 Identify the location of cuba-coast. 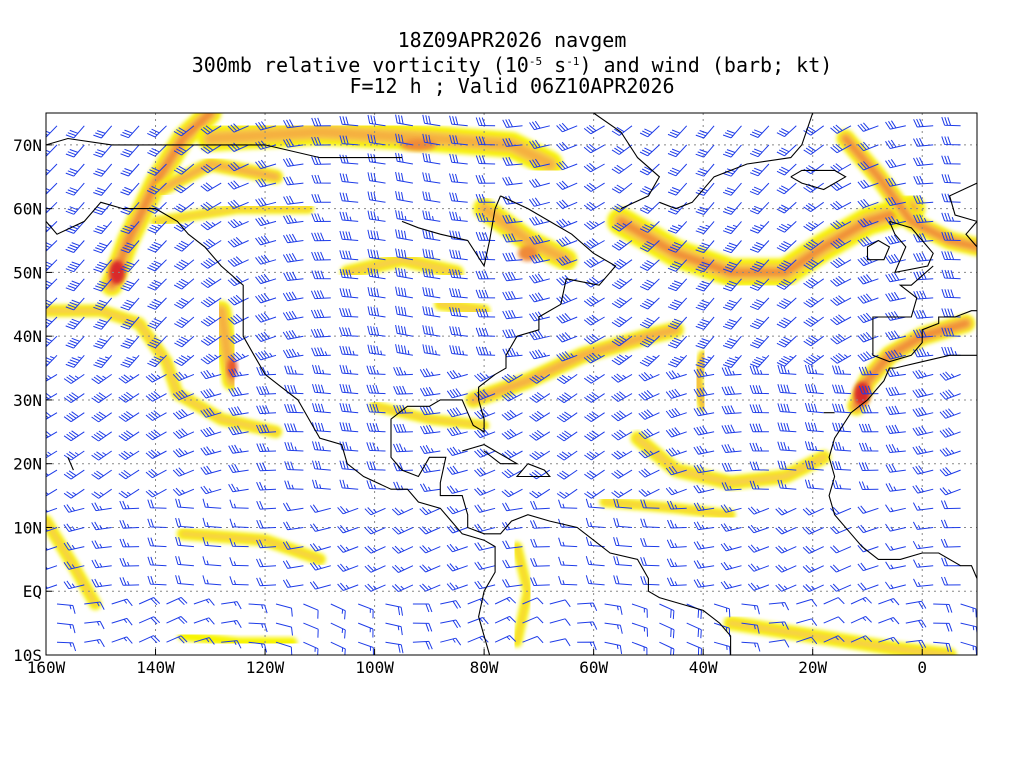
(491, 454).